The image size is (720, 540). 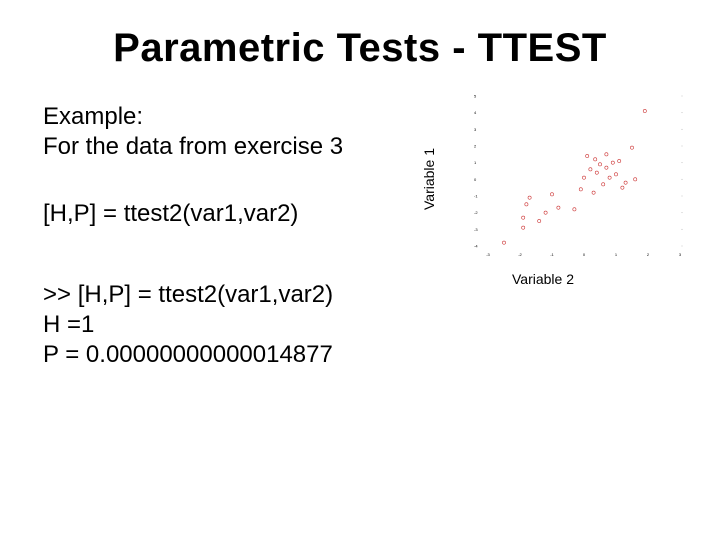 What do you see at coordinates (69, 324) in the screenshot?
I see `result-line: H =1` at bounding box center [69, 324].